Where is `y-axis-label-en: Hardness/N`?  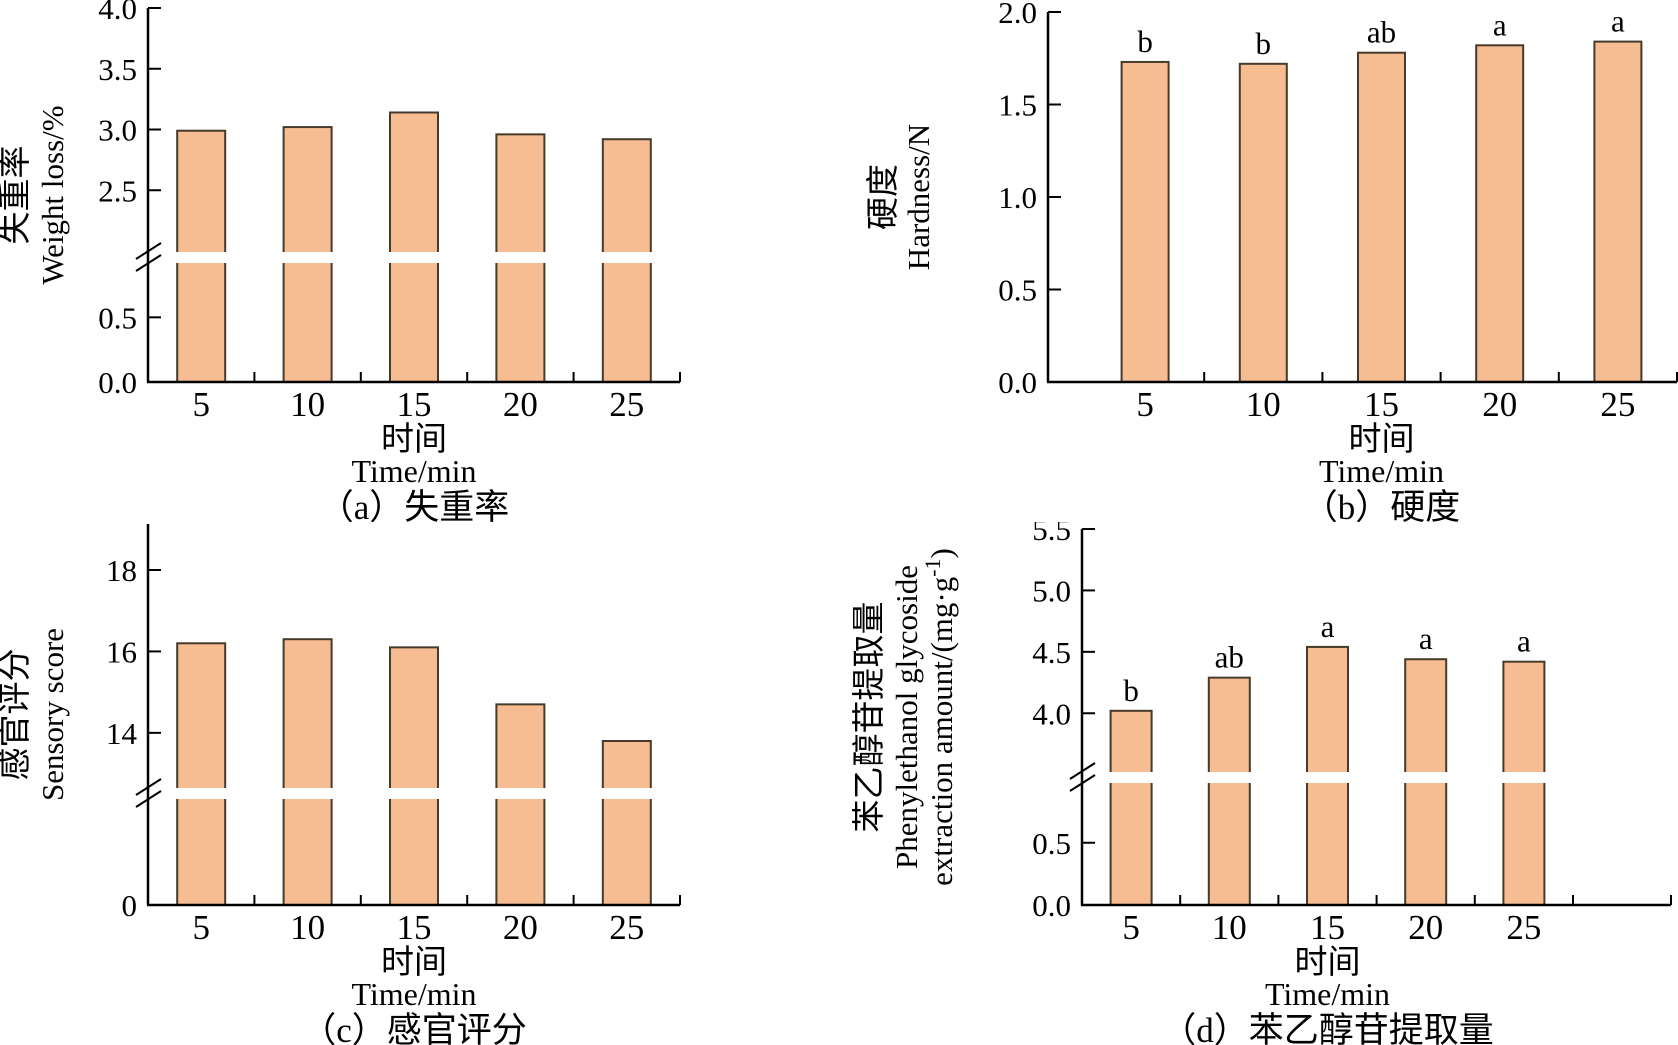
y-axis-label-en: Hardness/N is located at coordinates (918, 197).